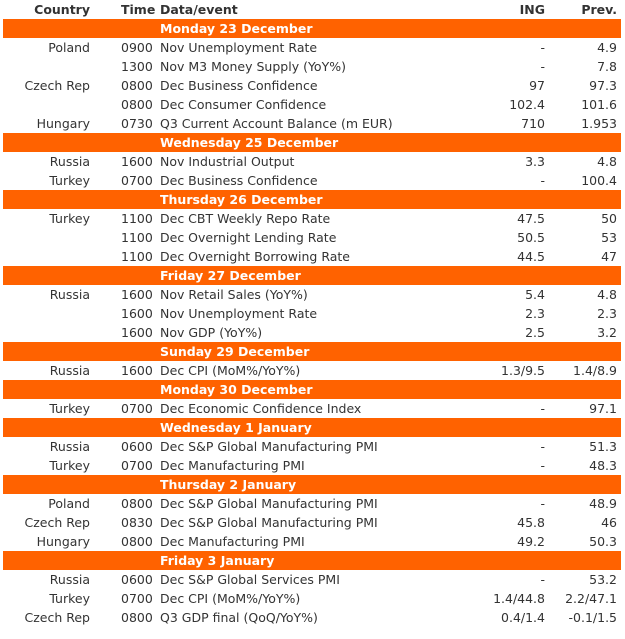 Image resolution: width=625 pixels, height=639 pixels. I want to click on prev-cell: -0.1/1.5, so click(592, 617).